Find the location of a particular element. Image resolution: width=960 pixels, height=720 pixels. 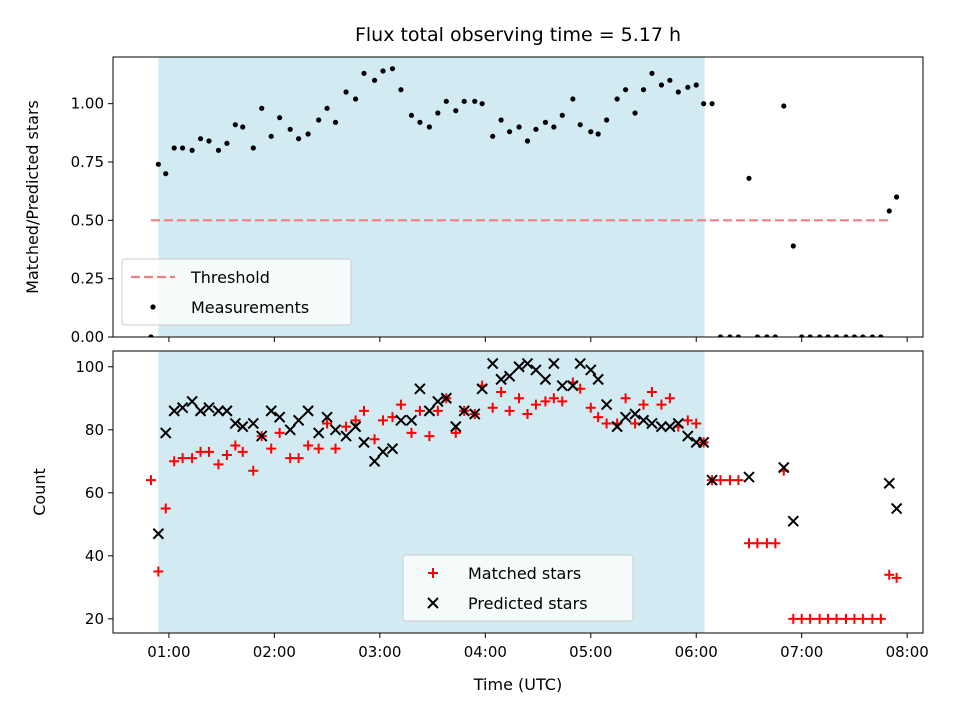

x-tick-label: 05:00 is located at coordinates (590, 652).